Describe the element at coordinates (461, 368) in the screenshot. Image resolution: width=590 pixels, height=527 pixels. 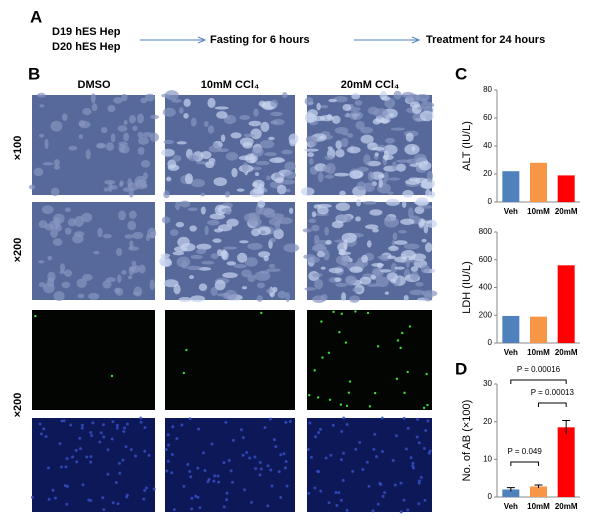
I see `panel-label: D` at that location.